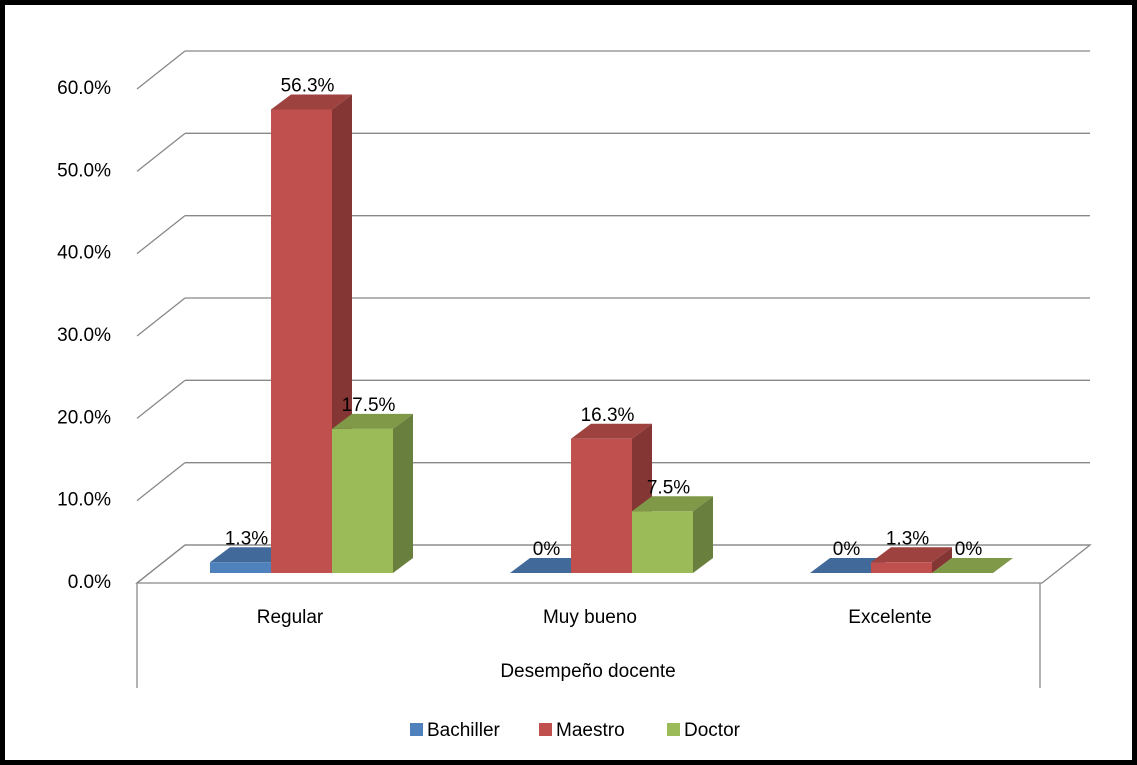  I want to click on y-tick-label: 0.0%, so click(89, 582).